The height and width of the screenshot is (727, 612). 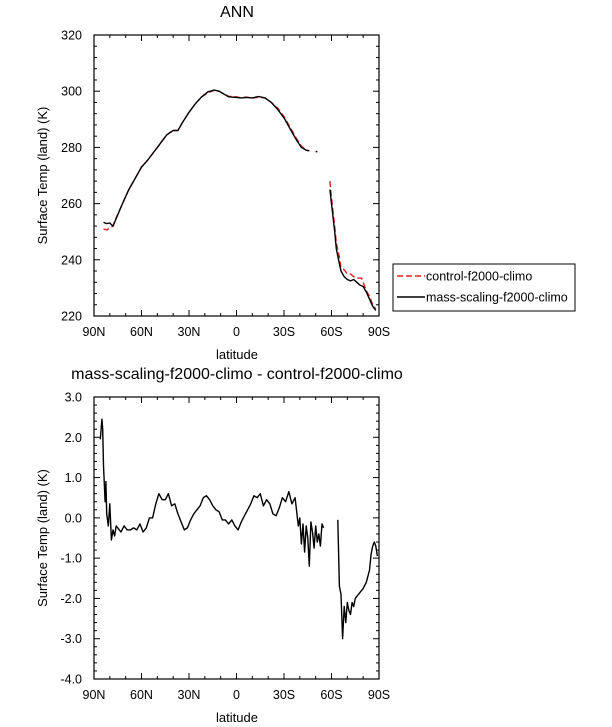 I want to click on x-axis-label-bottom: latitude, so click(x=237, y=717).